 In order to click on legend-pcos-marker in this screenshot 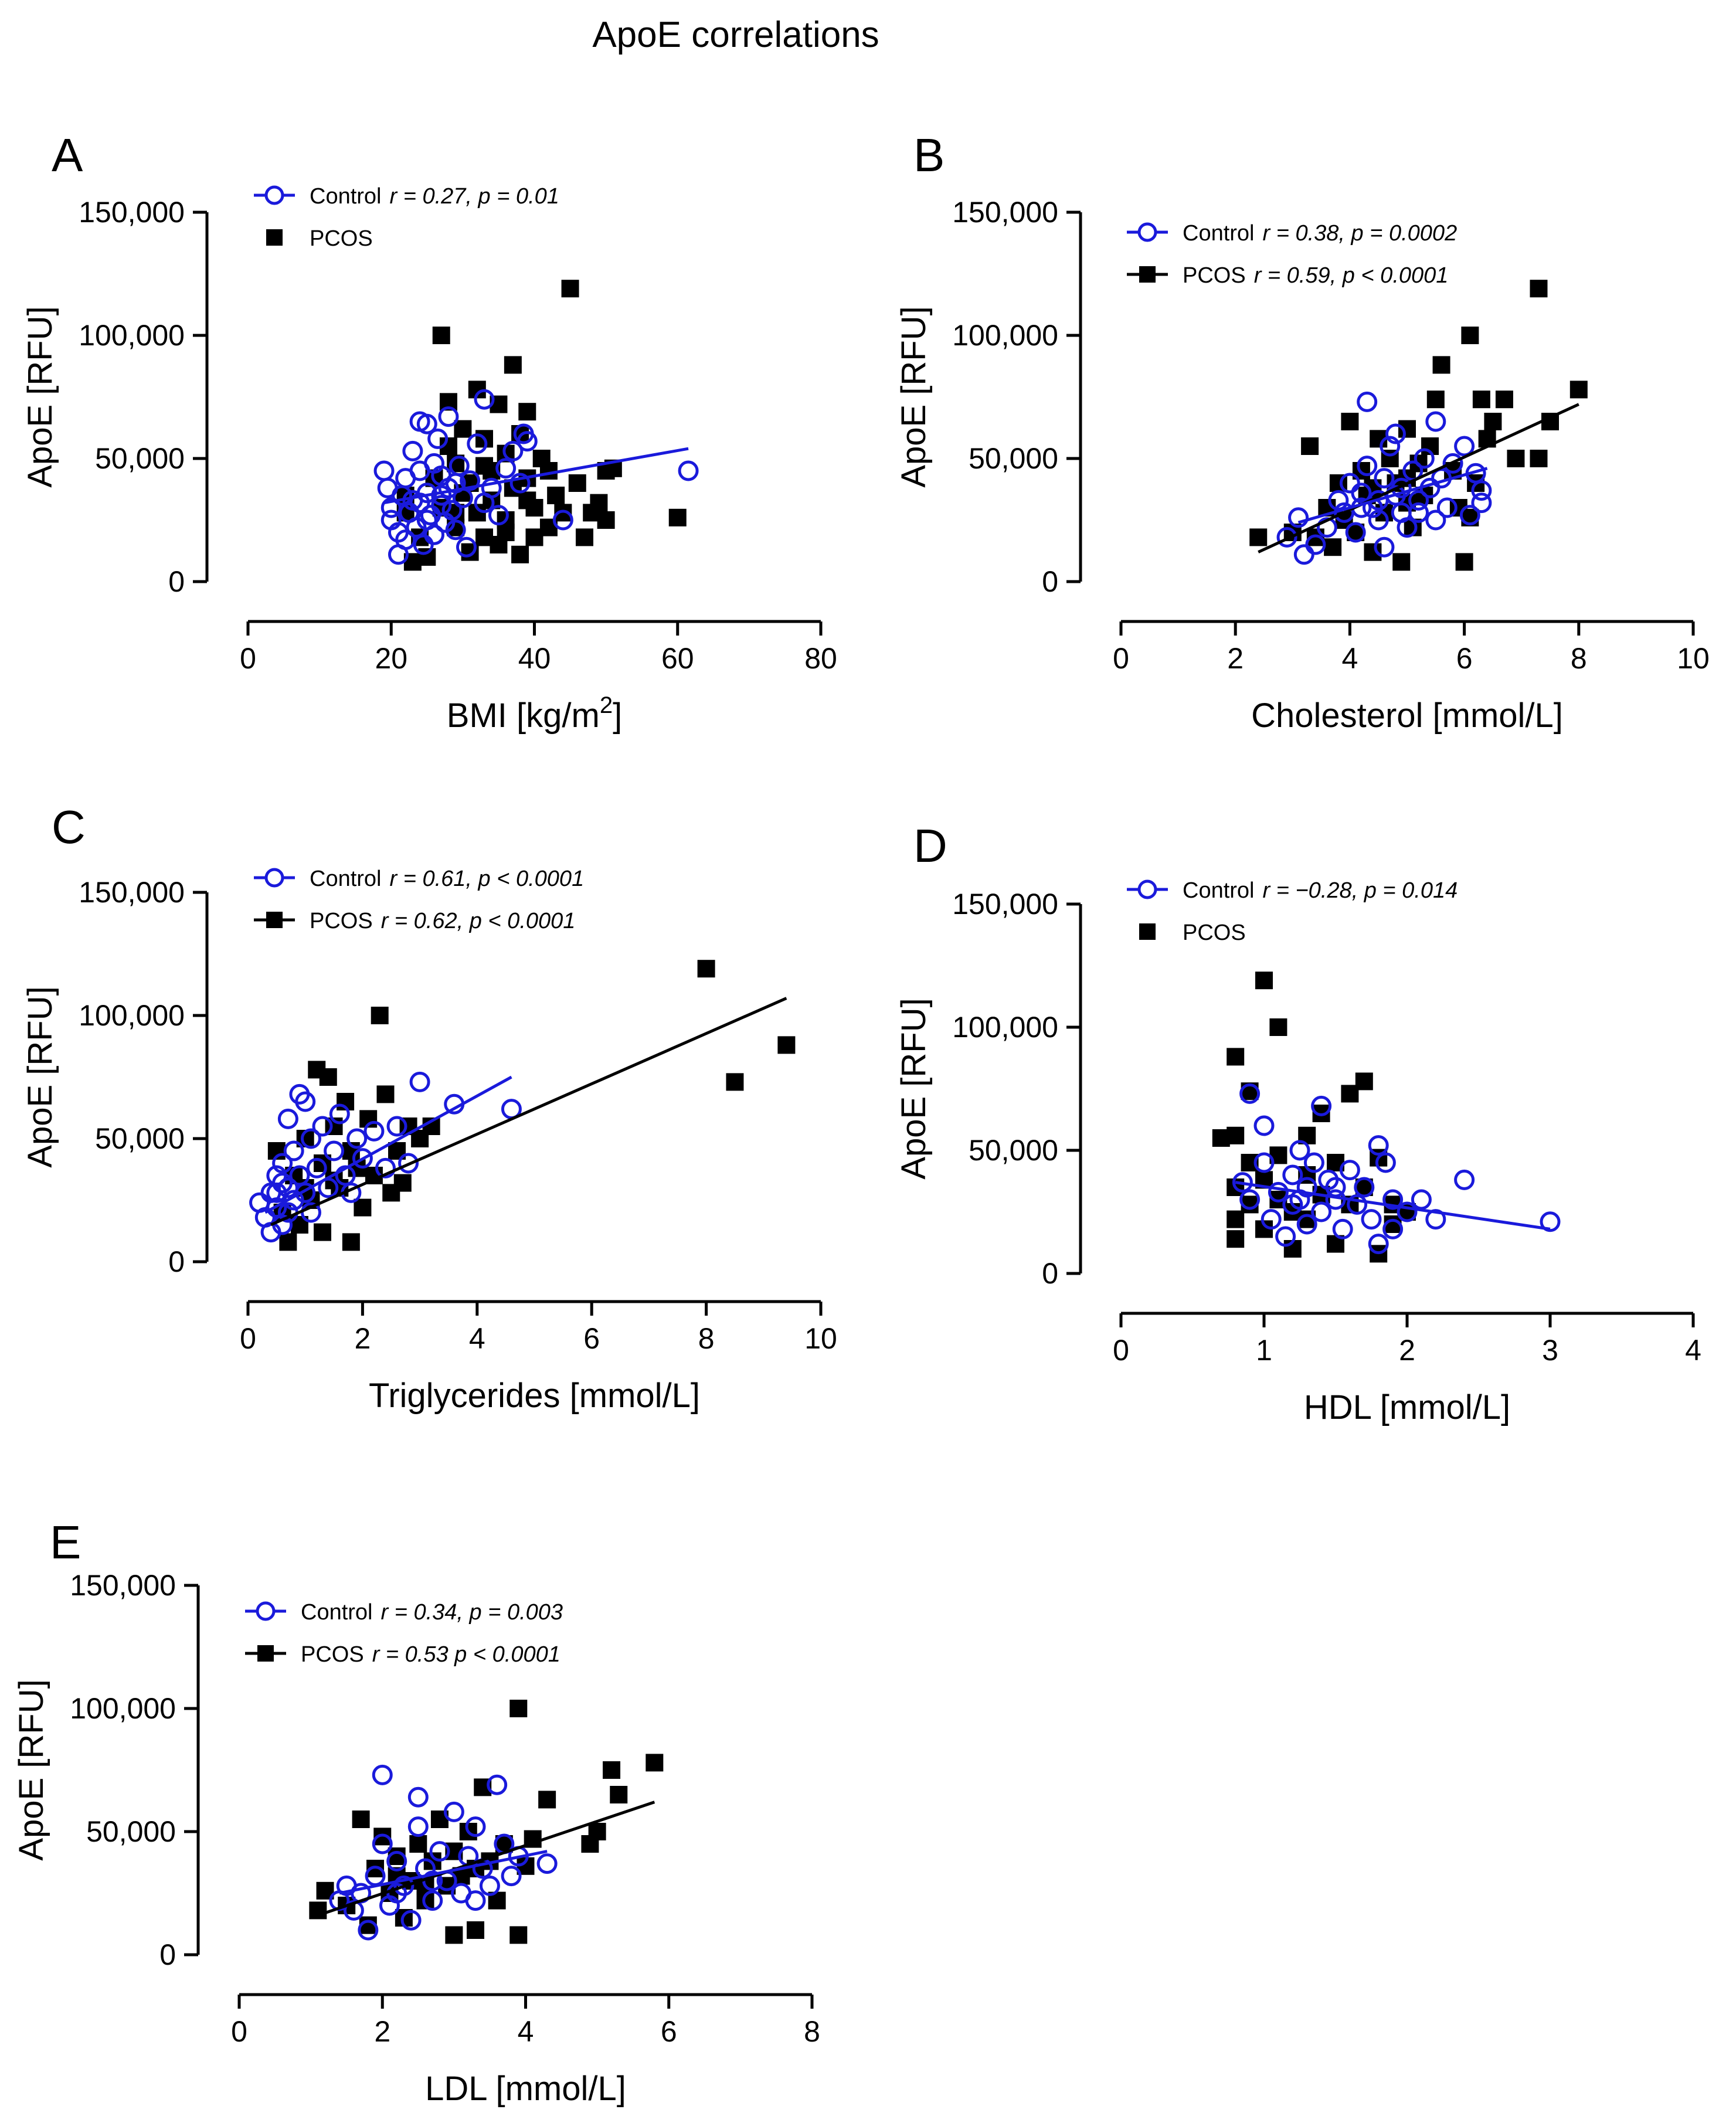, I will do `click(1147, 275)`.